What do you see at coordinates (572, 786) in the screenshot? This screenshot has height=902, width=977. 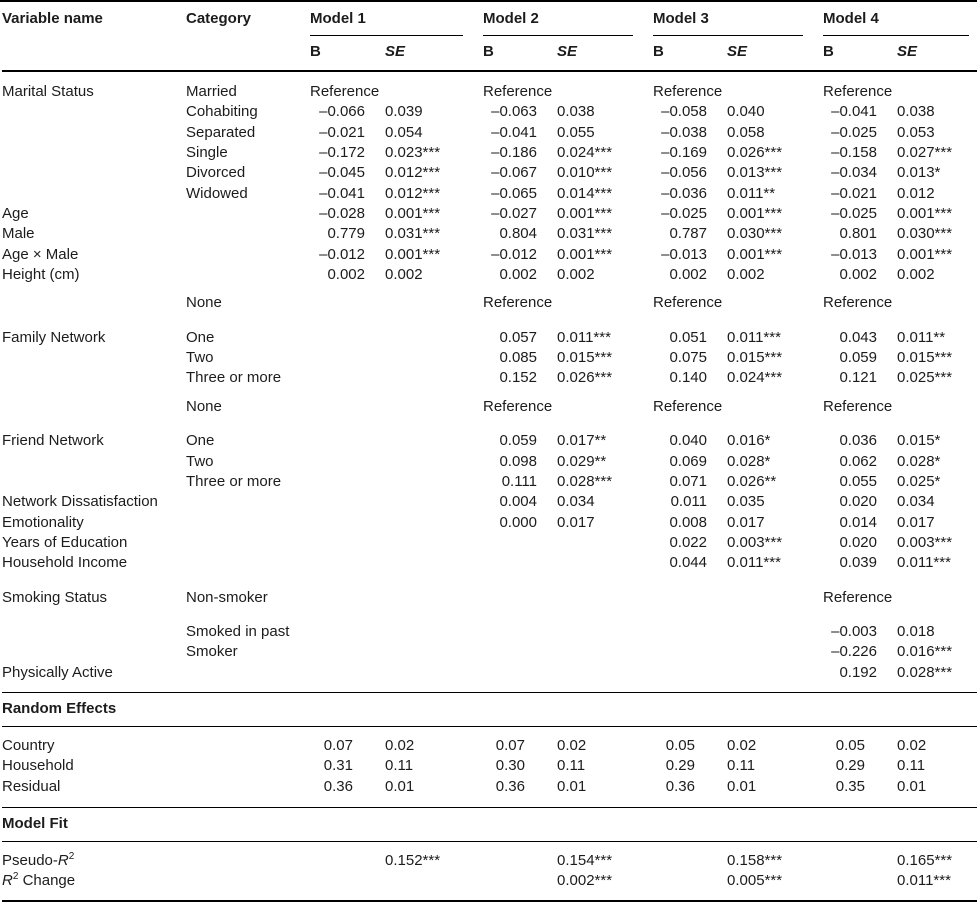 I see `cell-se-model-2: 0.01` at bounding box center [572, 786].